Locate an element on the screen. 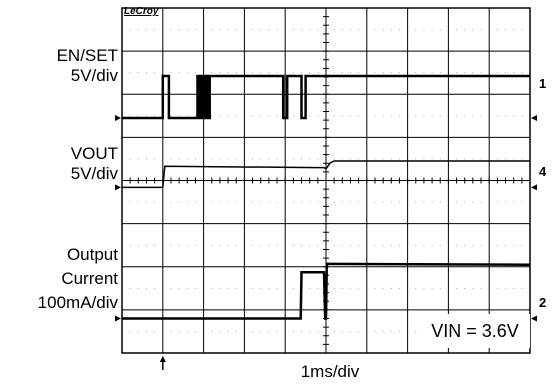 This screenshot has height=385, width=556. series-label-vout: VOUT 5V/div is located at coordinates (59, 164).